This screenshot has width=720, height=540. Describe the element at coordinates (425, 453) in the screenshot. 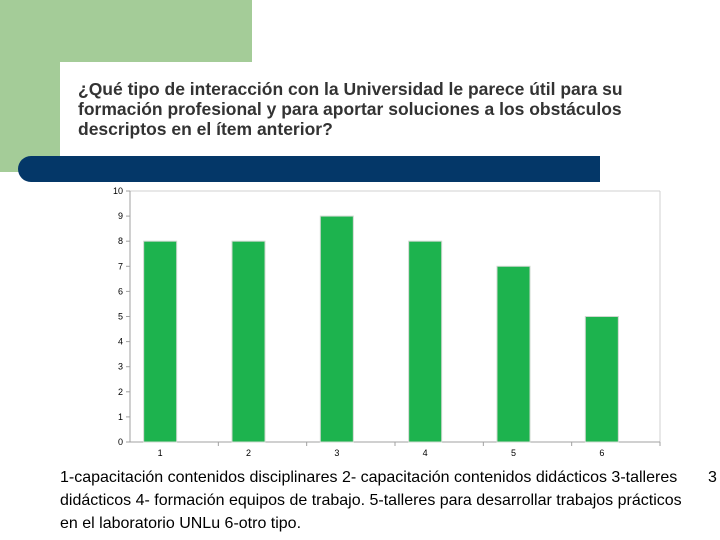

I see `x-tick-label: 4` at that location.